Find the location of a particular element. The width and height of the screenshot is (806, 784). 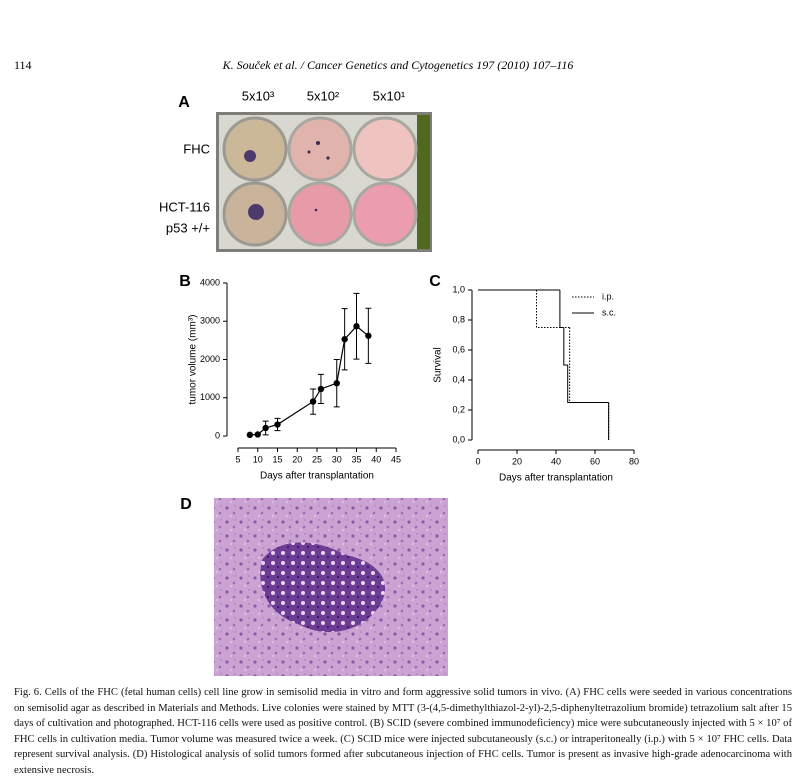

x-tick-label: 35 is located at coordinates (356, 459).